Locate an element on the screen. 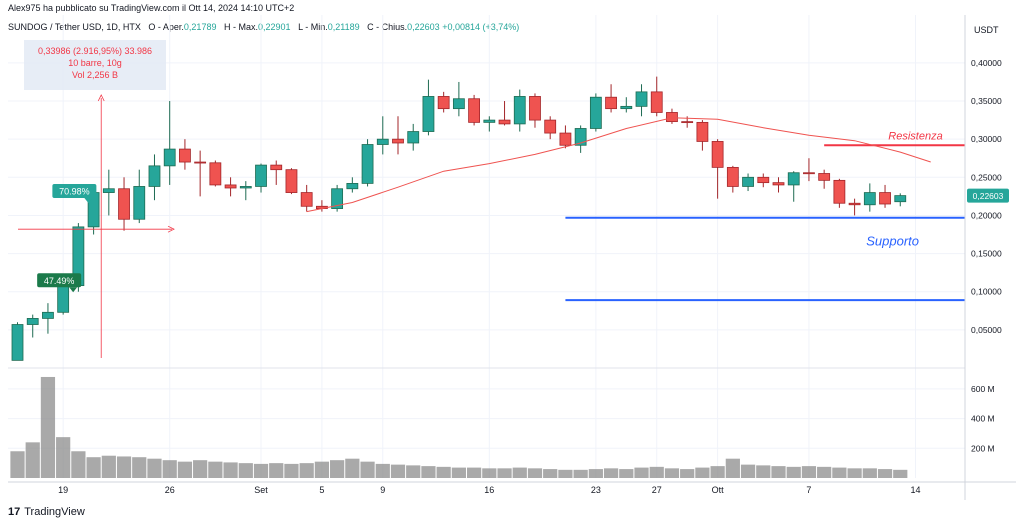  open-value: 0,21789 is located at coordinates (200, 27).